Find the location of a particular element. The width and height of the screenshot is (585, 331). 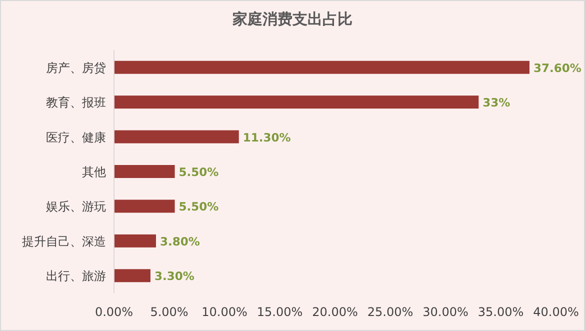

y-tick-label: 出行、旅游 is located at coordinates (76, 276).